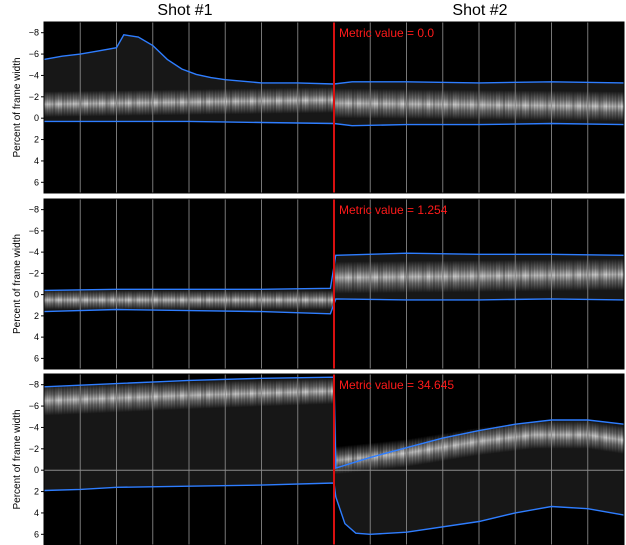  Describe the element at coordinates (36, 513) in the screenshot. I see `y-tick-label: 4` at that location.